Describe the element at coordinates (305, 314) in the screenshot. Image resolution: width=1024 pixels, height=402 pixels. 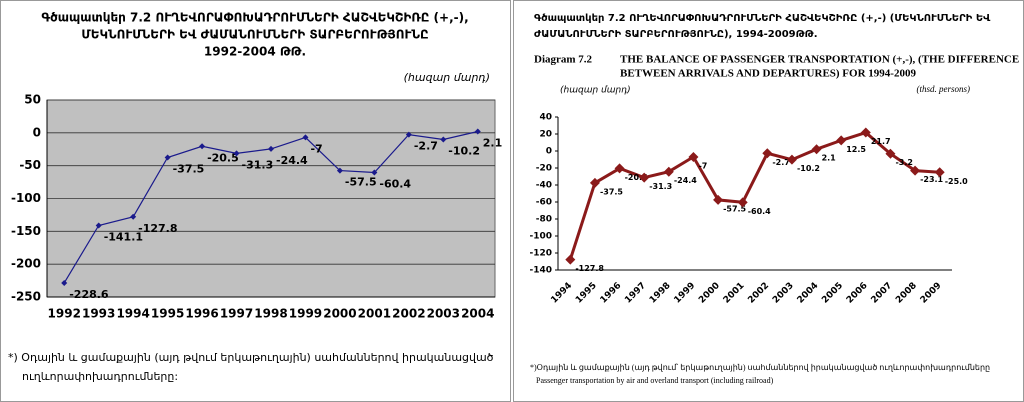
I see `x-tick-label: 1999` at that location.